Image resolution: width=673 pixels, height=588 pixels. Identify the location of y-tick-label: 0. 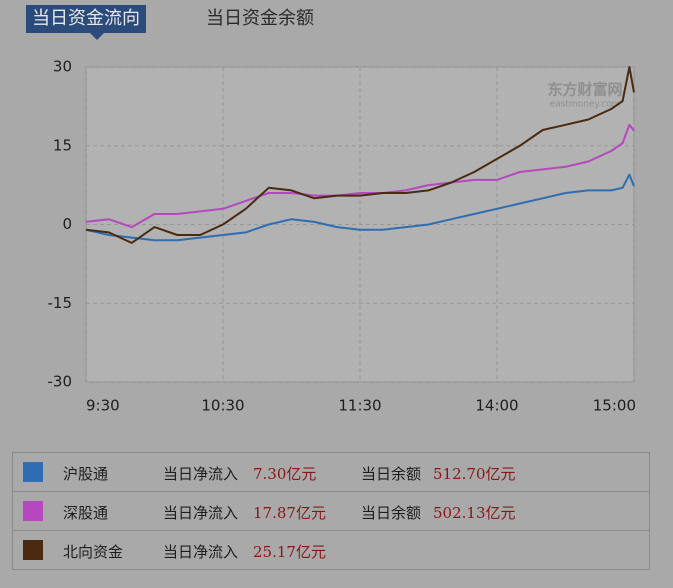
(67, 224).